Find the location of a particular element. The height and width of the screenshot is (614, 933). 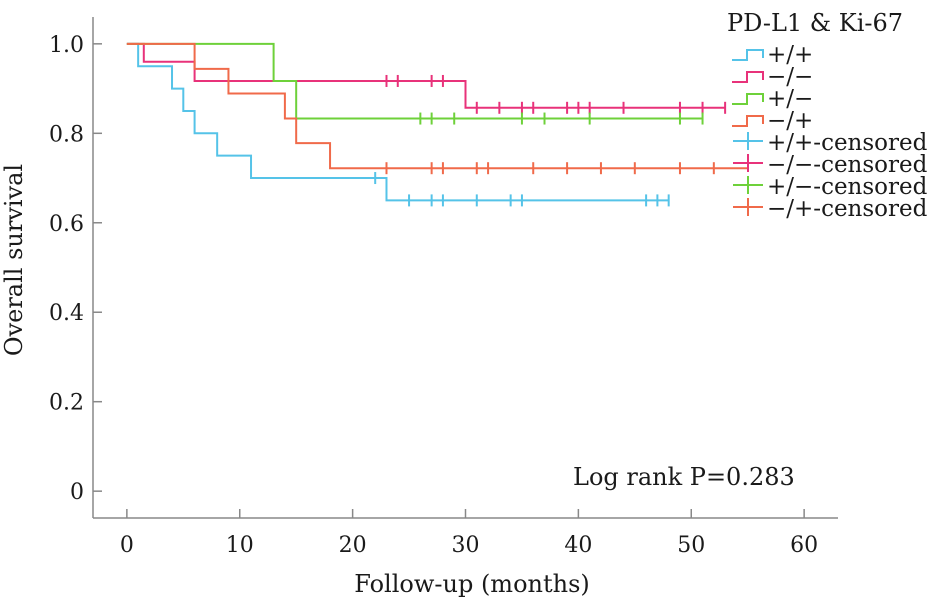

legend-label: +/+-censored is located at coordinates (847, 143).